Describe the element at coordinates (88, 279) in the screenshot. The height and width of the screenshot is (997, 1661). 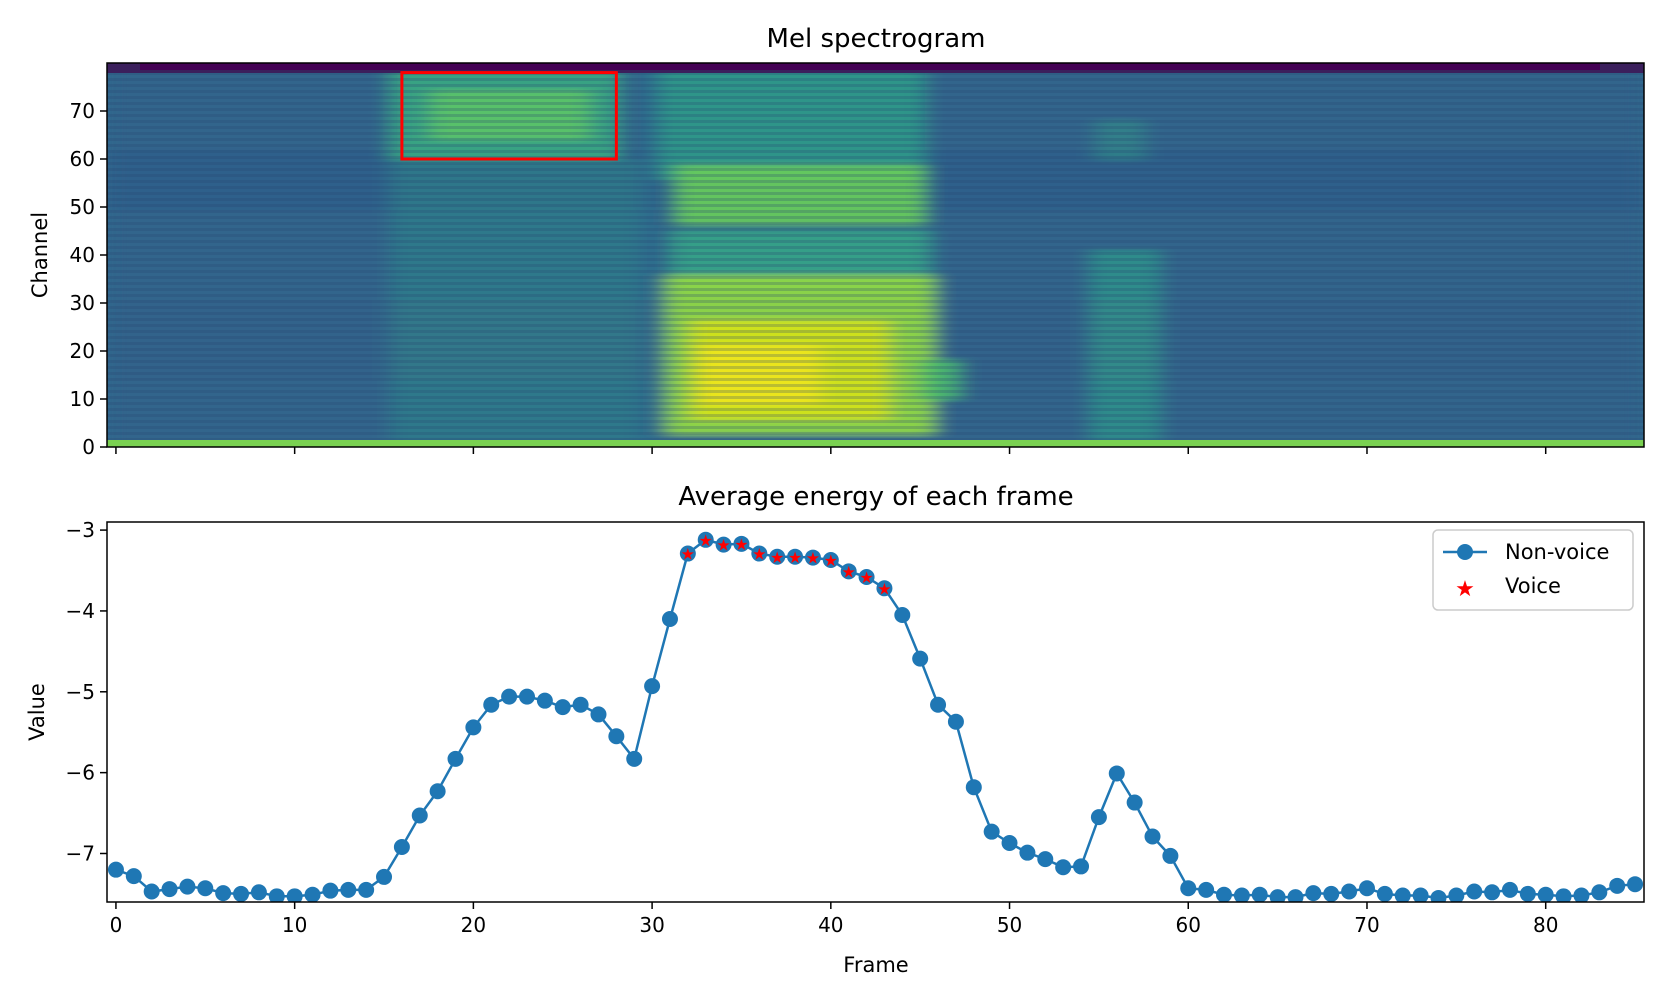
I see `spectrogram-y-ticks: 0 10 20 30 40 50 60 70` at that location.